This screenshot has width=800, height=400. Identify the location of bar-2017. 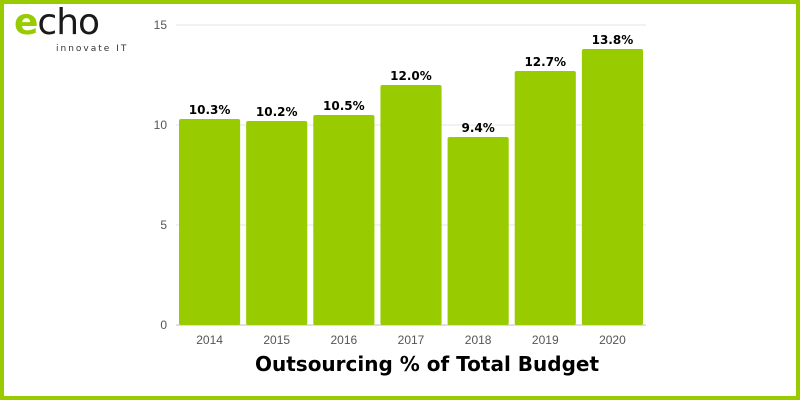
(411, 205).